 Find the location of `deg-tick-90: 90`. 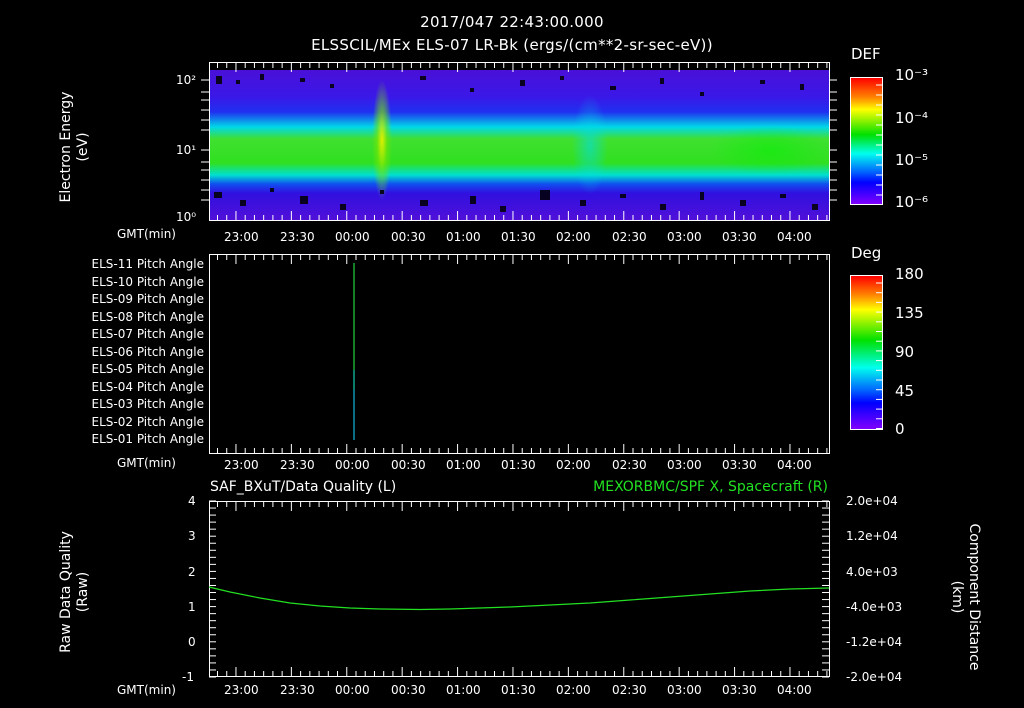

deg-tick-90: 90 is located at coordinates (905, 352).